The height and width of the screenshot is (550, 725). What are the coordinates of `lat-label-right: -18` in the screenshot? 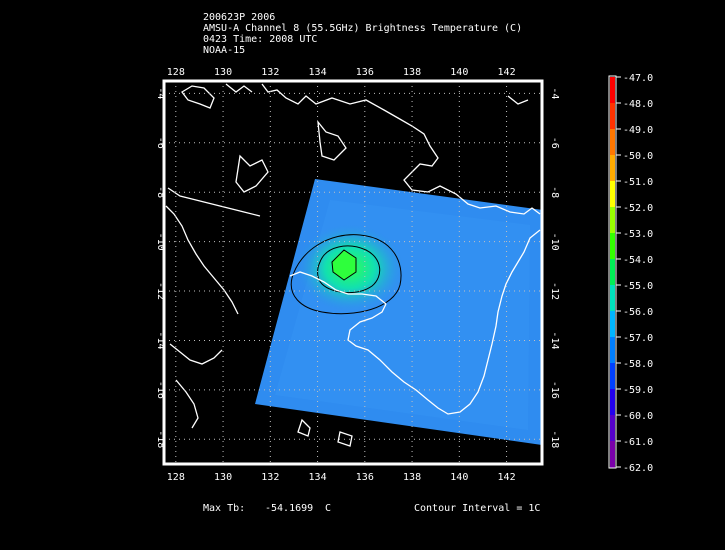 It's located at (554, 439).